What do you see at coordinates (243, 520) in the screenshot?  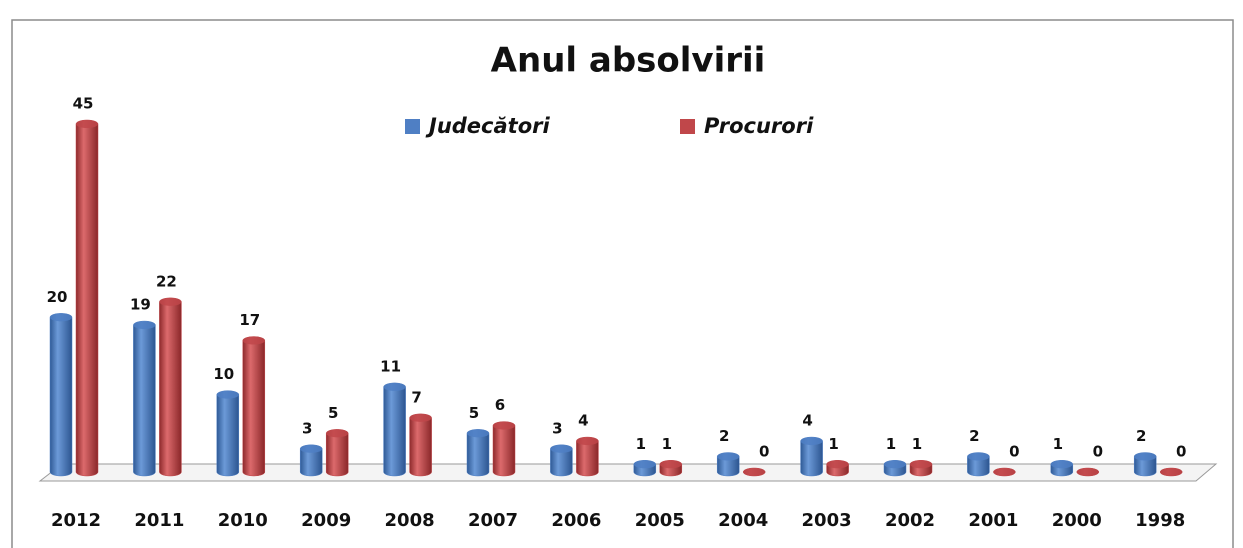 I see `x-tick-label: 2010` at bounding box center [243, 520].